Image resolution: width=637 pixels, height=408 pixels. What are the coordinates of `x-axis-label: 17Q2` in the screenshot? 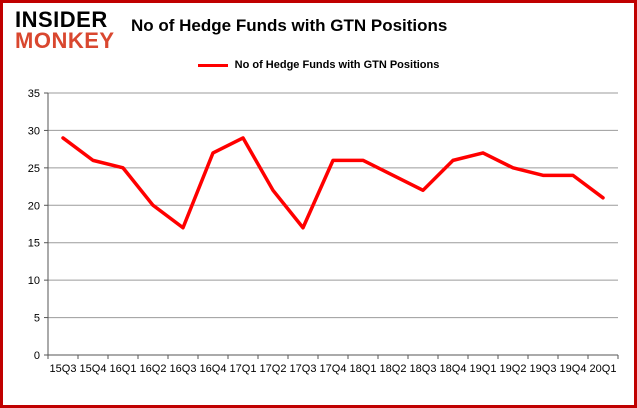 It's located at (273, 369).